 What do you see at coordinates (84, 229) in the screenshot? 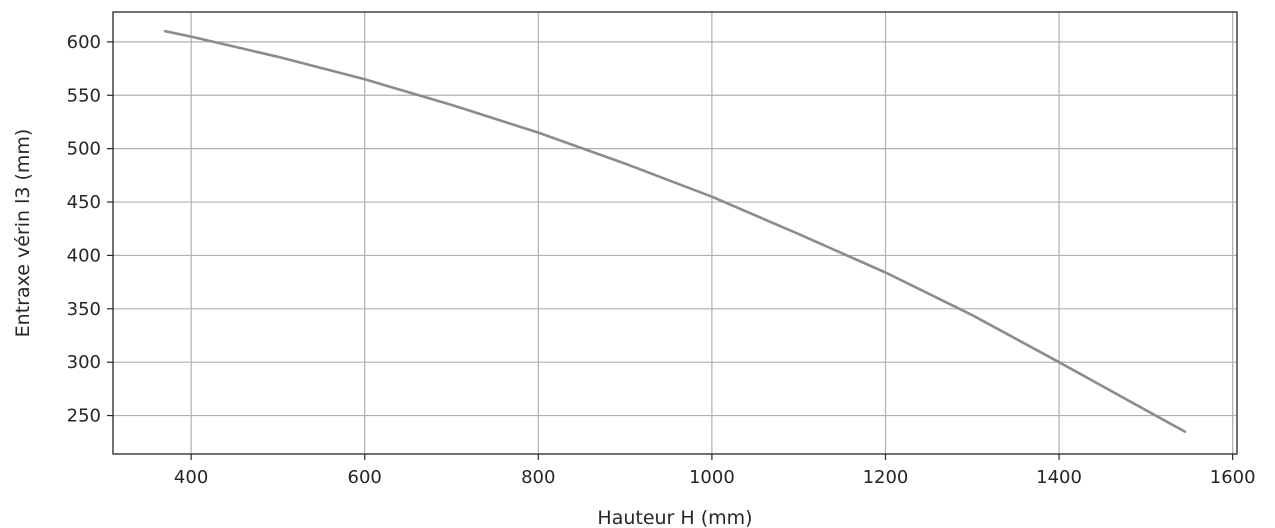
I see `y-tick-labels: 250 300 350 400 450 500 550 600` at bounding box center [84, 229].